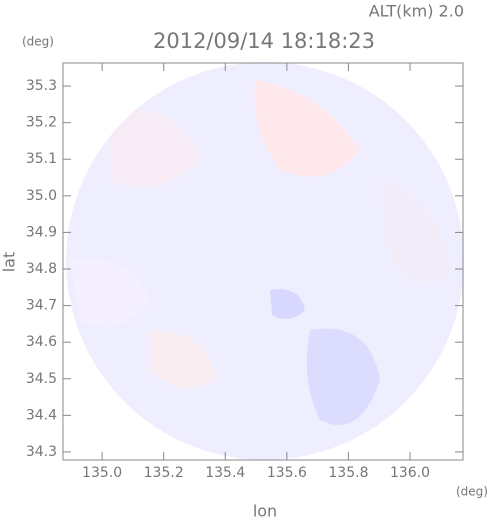 Image resolution: width=491 pixels, height=521 pixels. What do you see at coordinates (265, 511) in the screenshot?
I see `x-axis-label: lon` at bounding box center [265, 511].